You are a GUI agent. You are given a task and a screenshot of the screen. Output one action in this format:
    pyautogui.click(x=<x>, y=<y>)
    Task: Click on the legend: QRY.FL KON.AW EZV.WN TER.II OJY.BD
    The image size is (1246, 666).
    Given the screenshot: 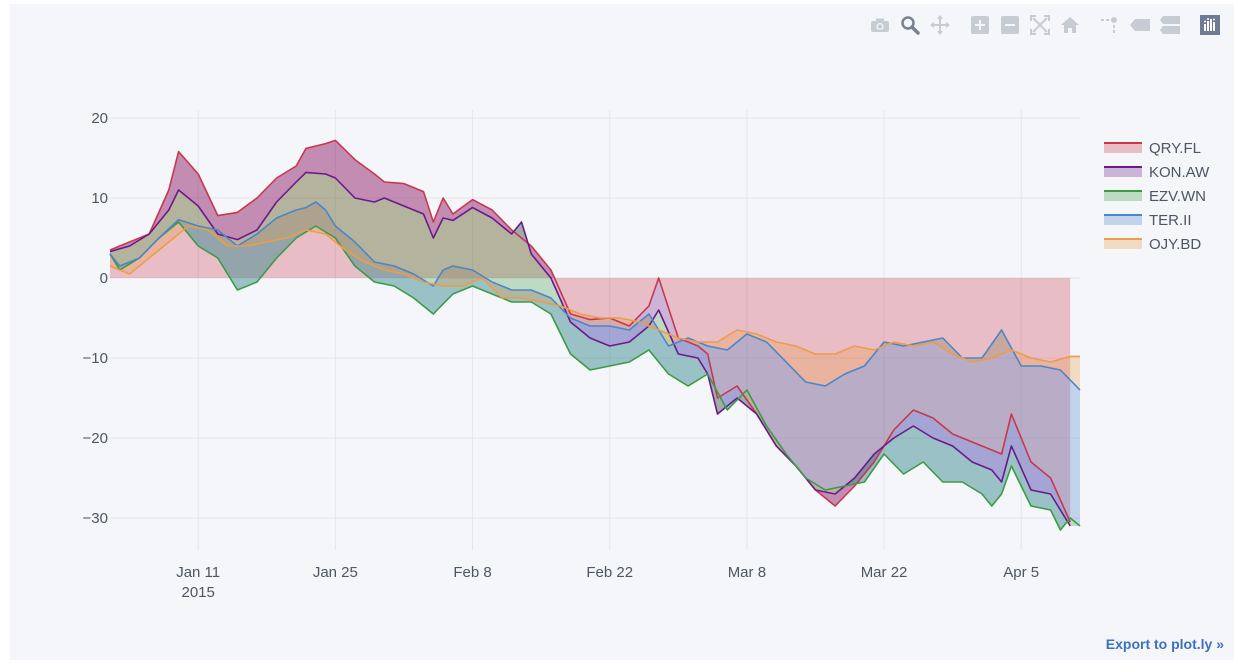 What is the action you would take?
    pyautogui.click(x=1157, y=196)
    